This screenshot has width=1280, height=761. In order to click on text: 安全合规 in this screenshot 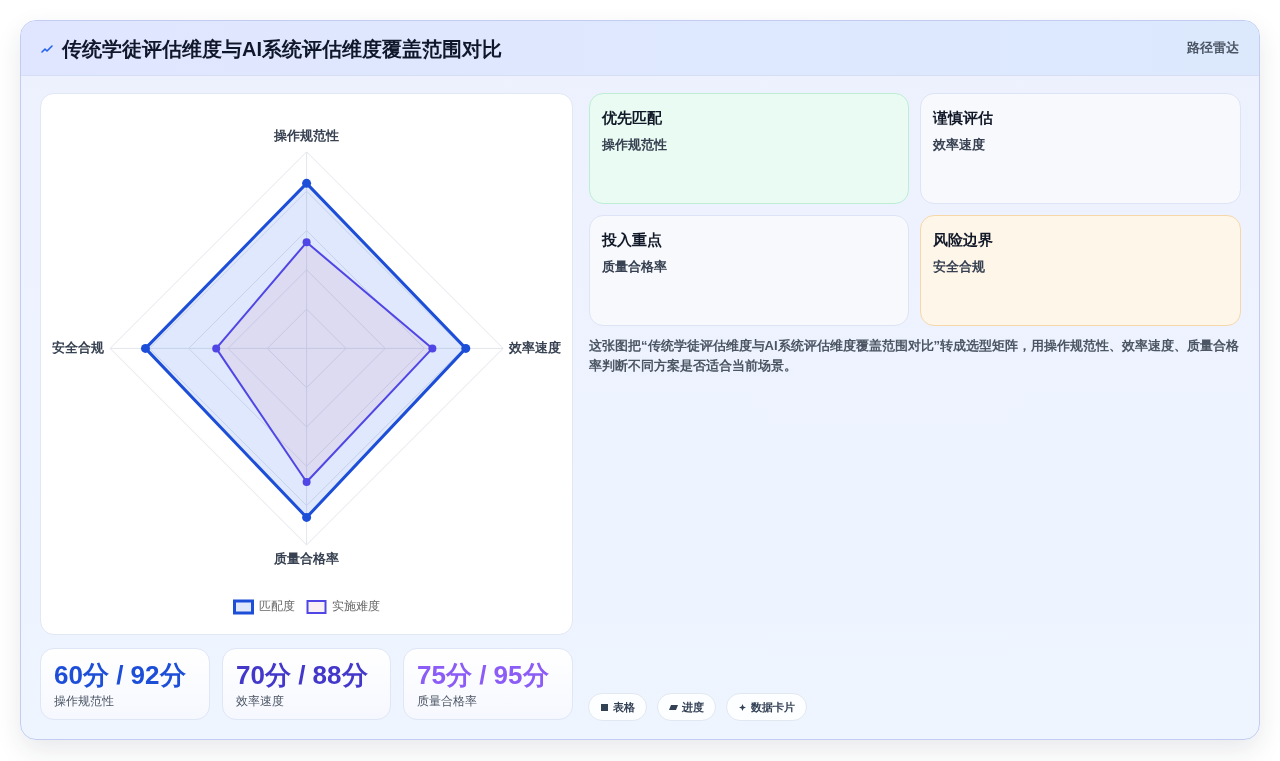, I will do `click(959, 267)`.